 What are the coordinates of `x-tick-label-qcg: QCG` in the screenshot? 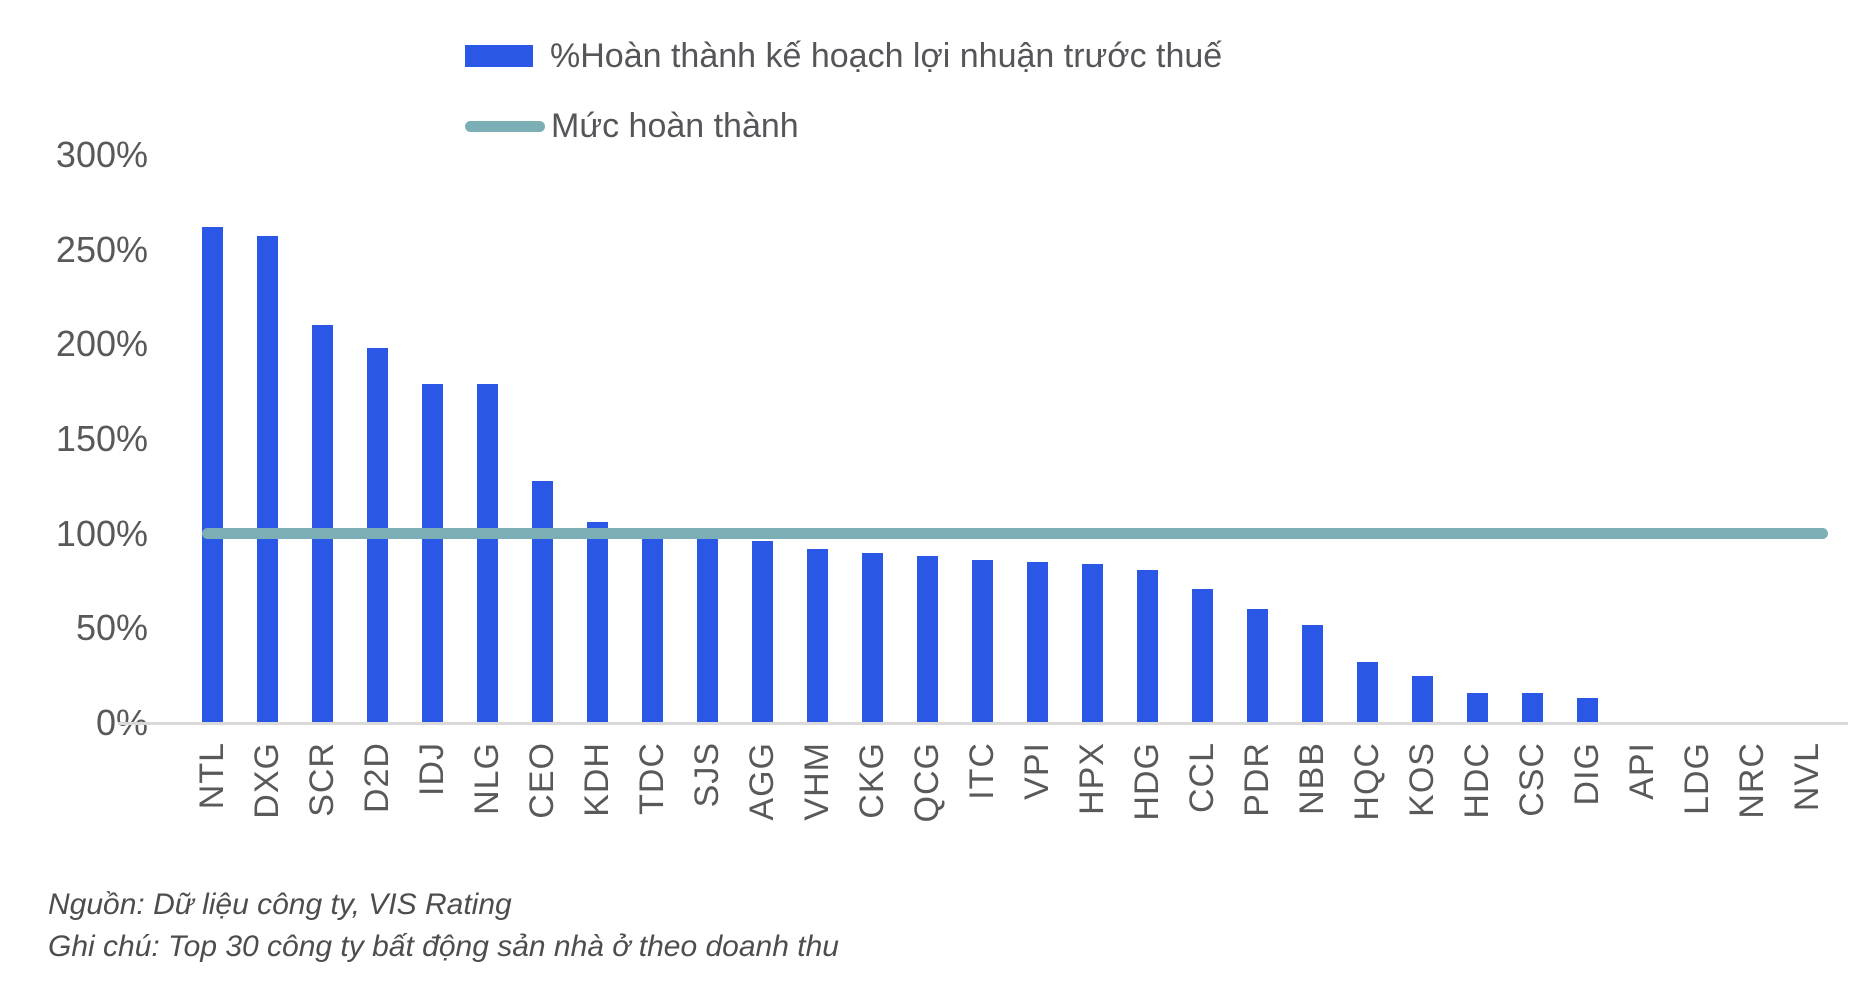 It's located at (927, 782).